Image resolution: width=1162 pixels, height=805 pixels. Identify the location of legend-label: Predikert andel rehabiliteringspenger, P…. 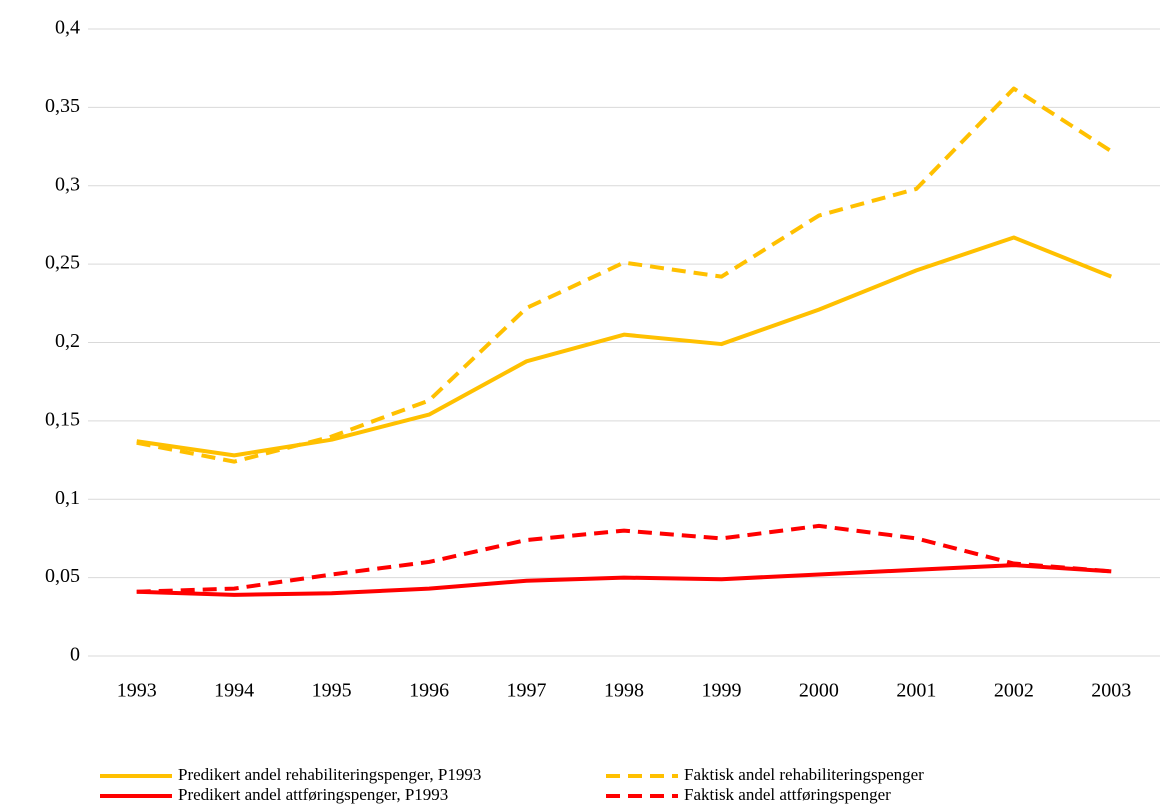
(329, 774).